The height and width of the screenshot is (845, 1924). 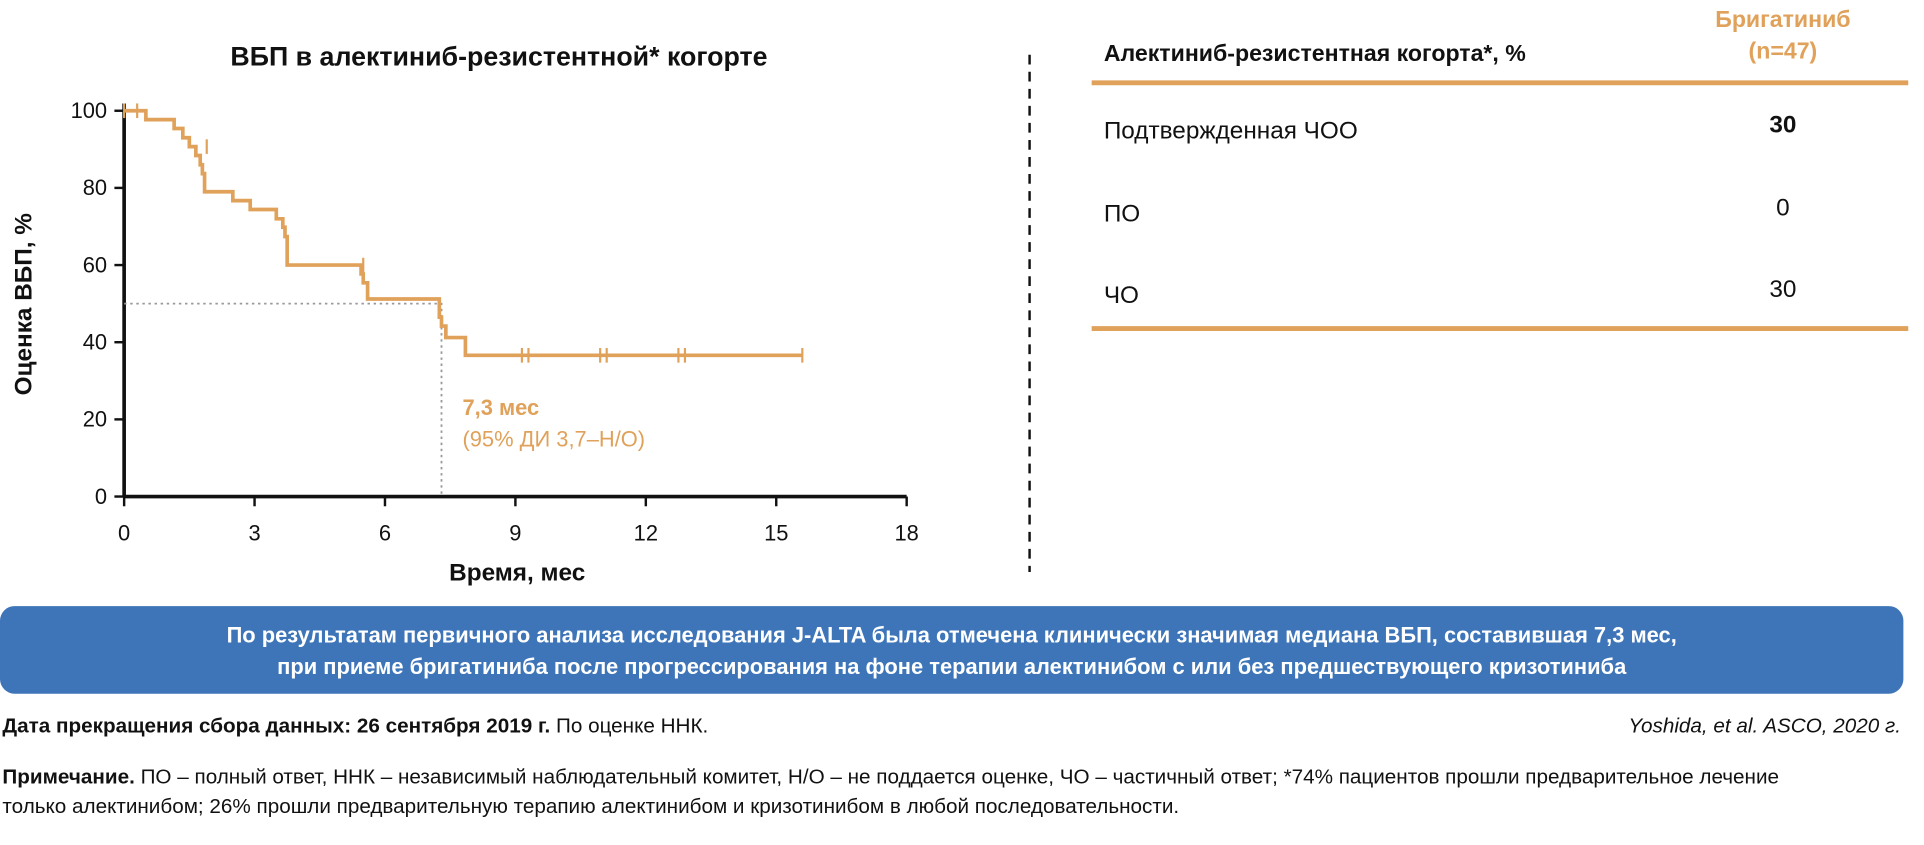 I want to click on banner, so click(x=952, y=650).